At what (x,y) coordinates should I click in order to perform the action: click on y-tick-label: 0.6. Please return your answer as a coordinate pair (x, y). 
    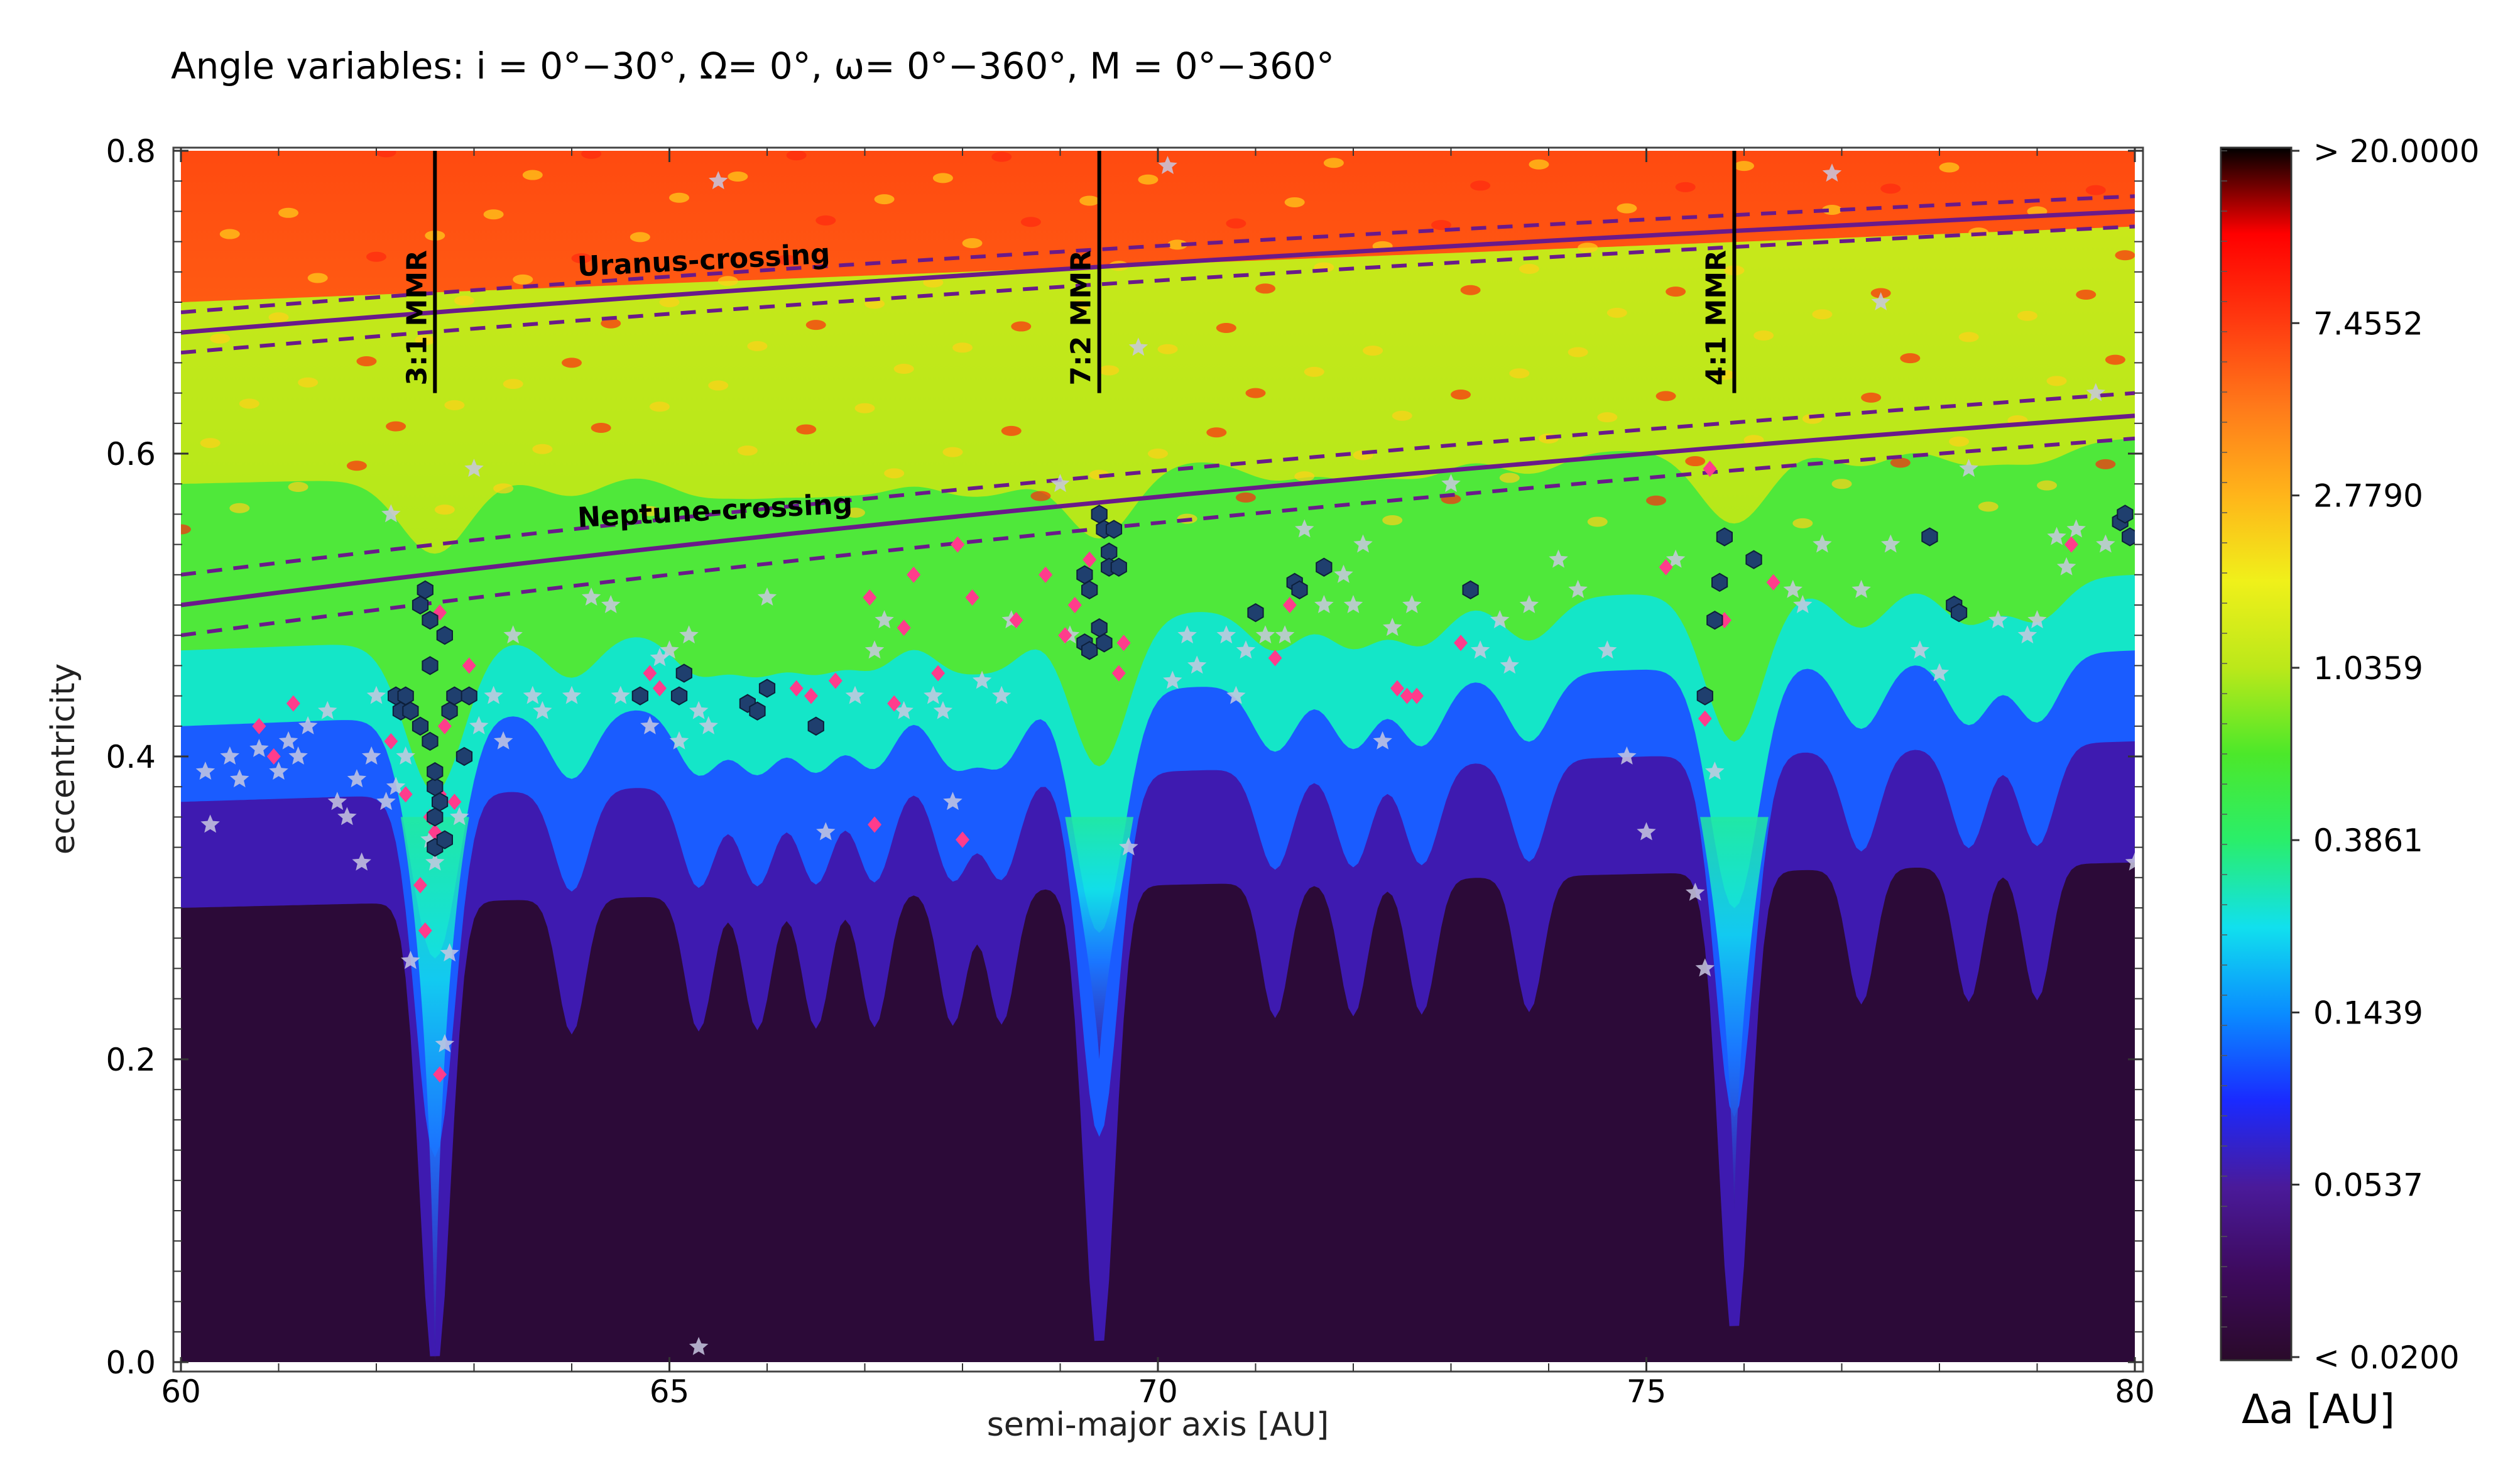
    Looking at the image, I should click on (131, 454).